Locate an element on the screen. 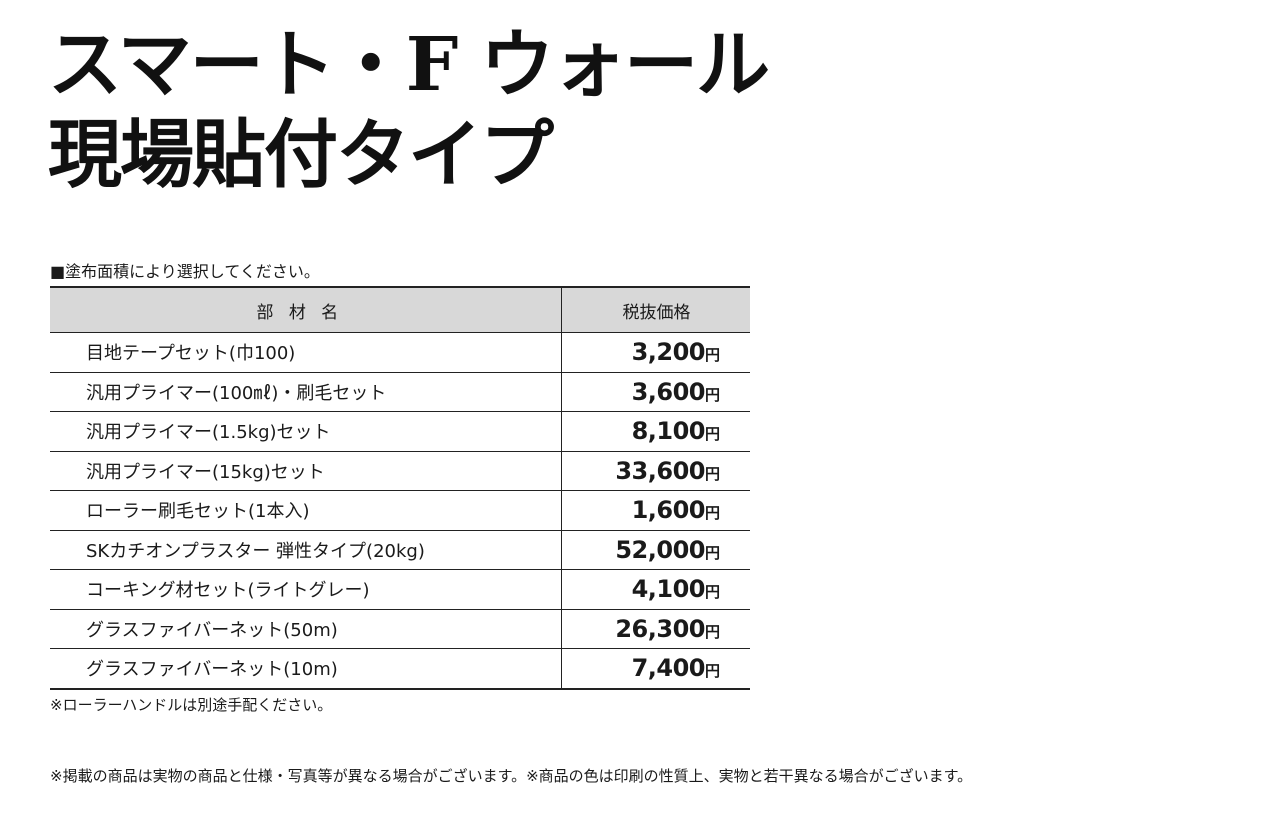 This screenshot has width=1288, height=821. price-cell: 3,600円 is located at coordinates (655, 392).